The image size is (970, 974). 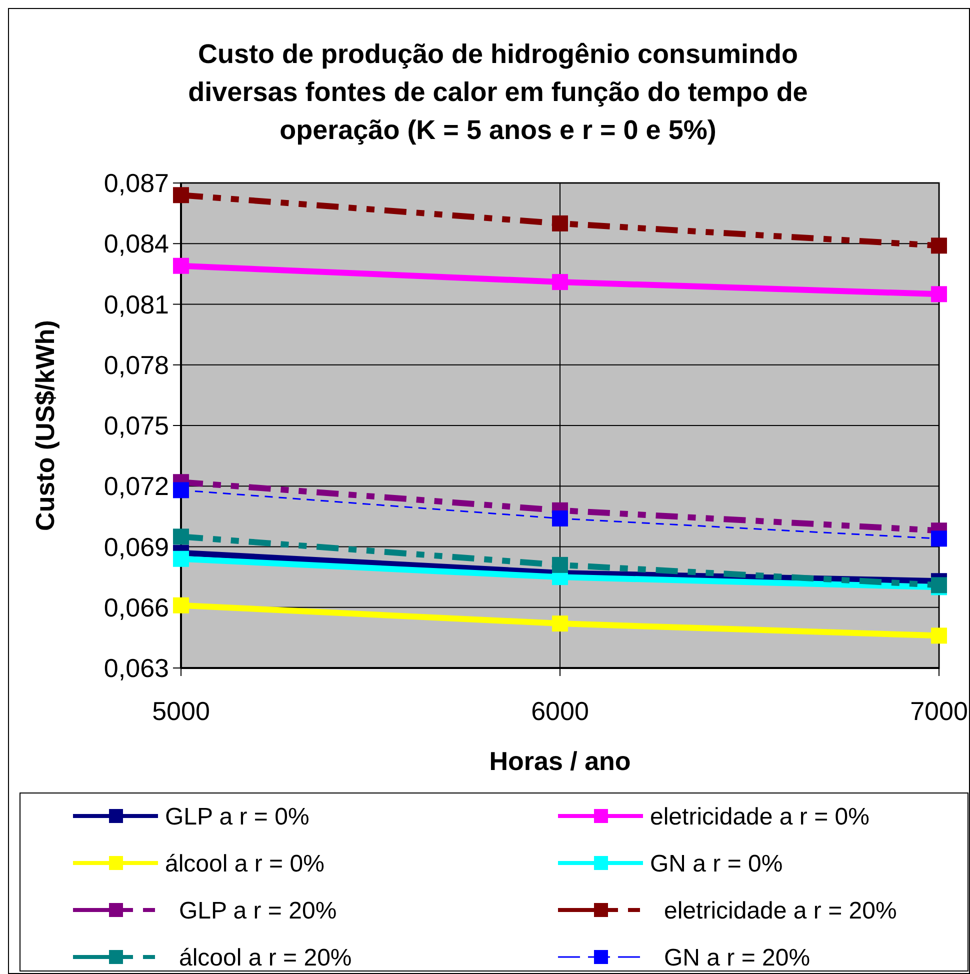 I want to click on y-tick-label: 0,081, so click(x=136, y=304).